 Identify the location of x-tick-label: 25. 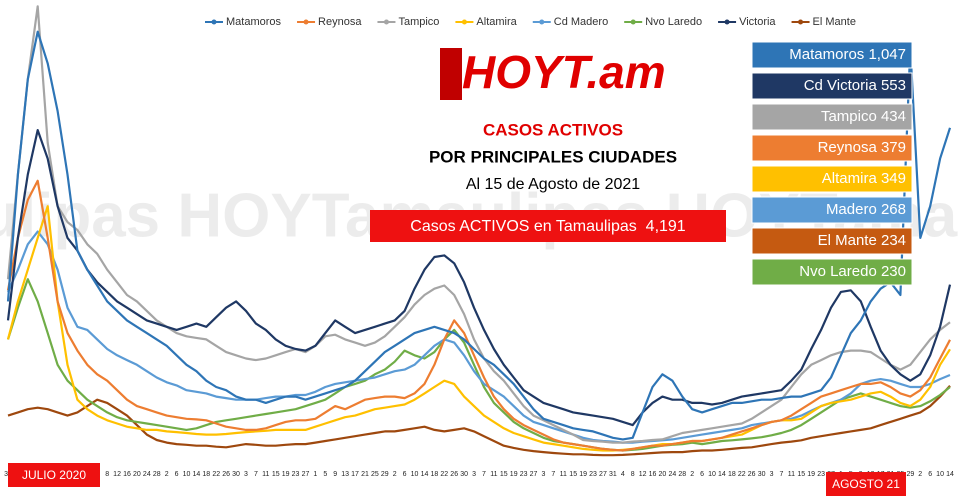
(375, 474).